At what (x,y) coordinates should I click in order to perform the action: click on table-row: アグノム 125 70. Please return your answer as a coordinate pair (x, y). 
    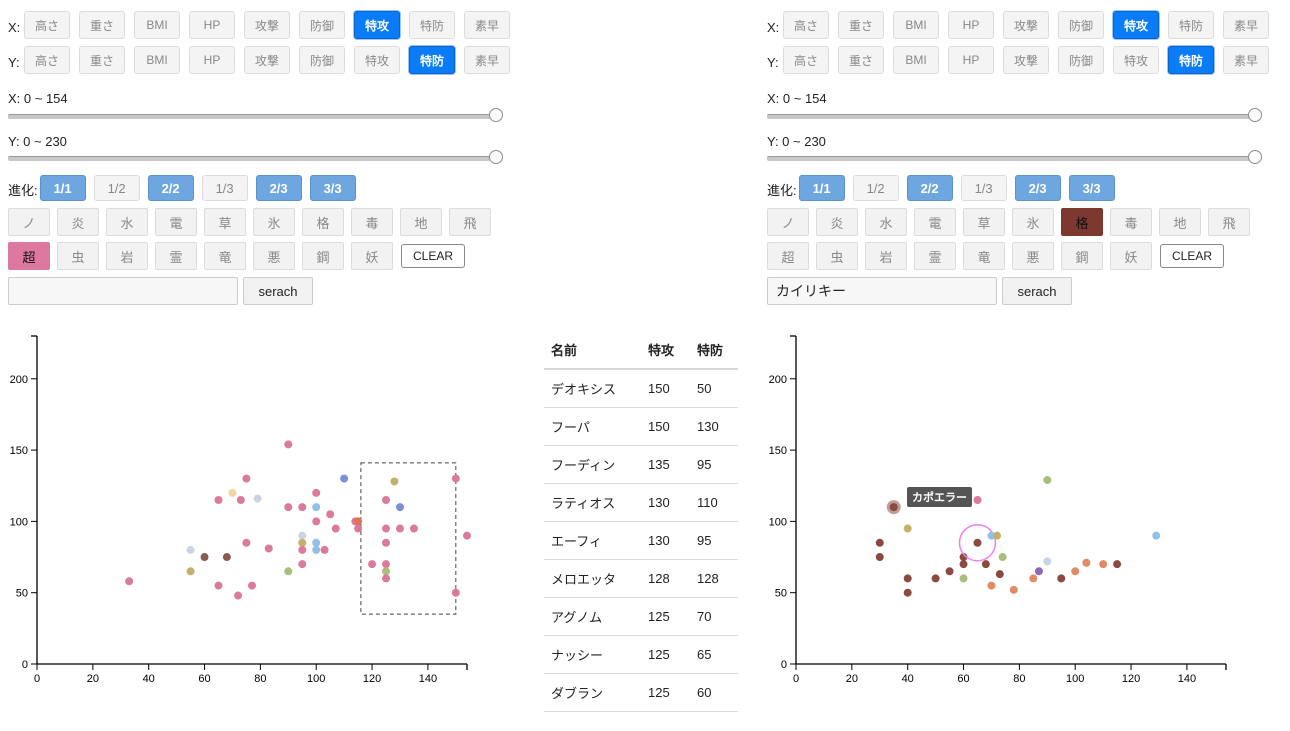
    Looking at the image, I should click on (641, 617).